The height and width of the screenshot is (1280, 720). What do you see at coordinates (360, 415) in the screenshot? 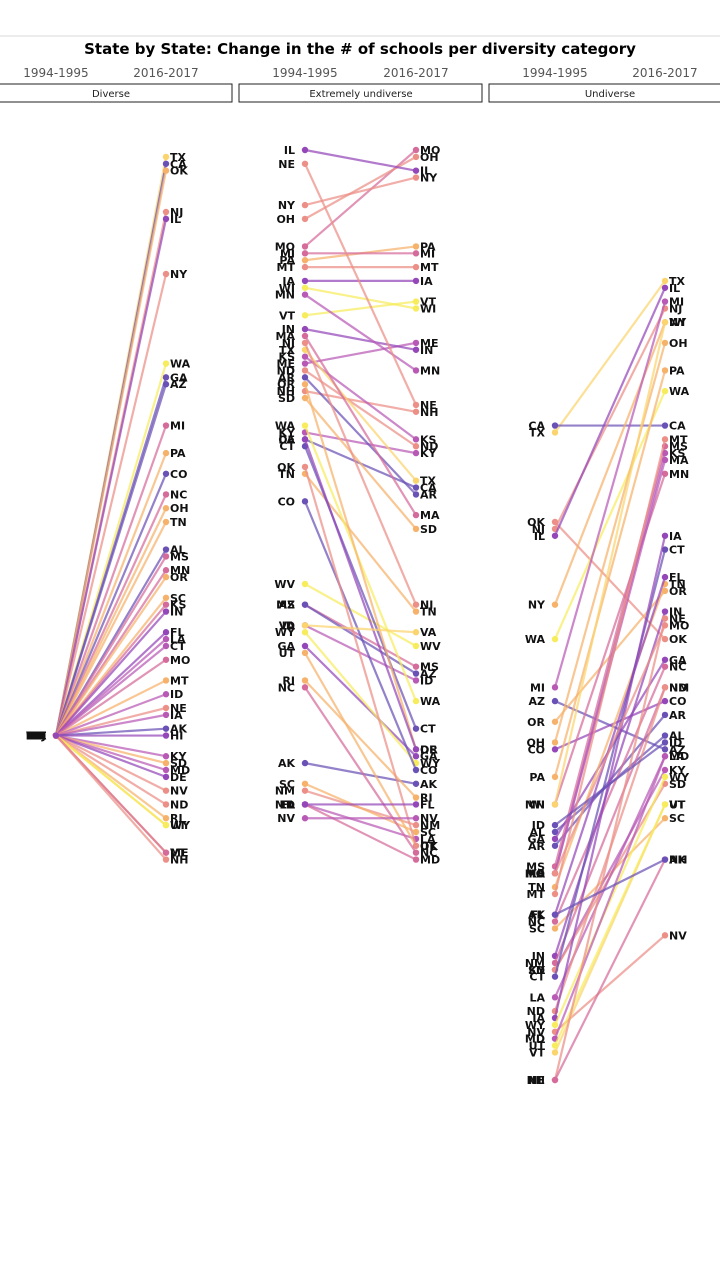
I see `slope-line-tx` at bounding box center [360, 415].